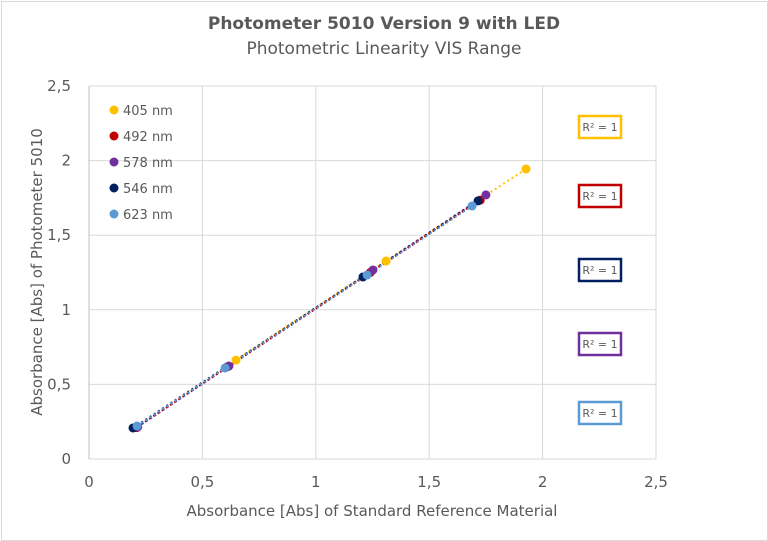  I want to click on legend-label: 623 nm, so click(148, 215).